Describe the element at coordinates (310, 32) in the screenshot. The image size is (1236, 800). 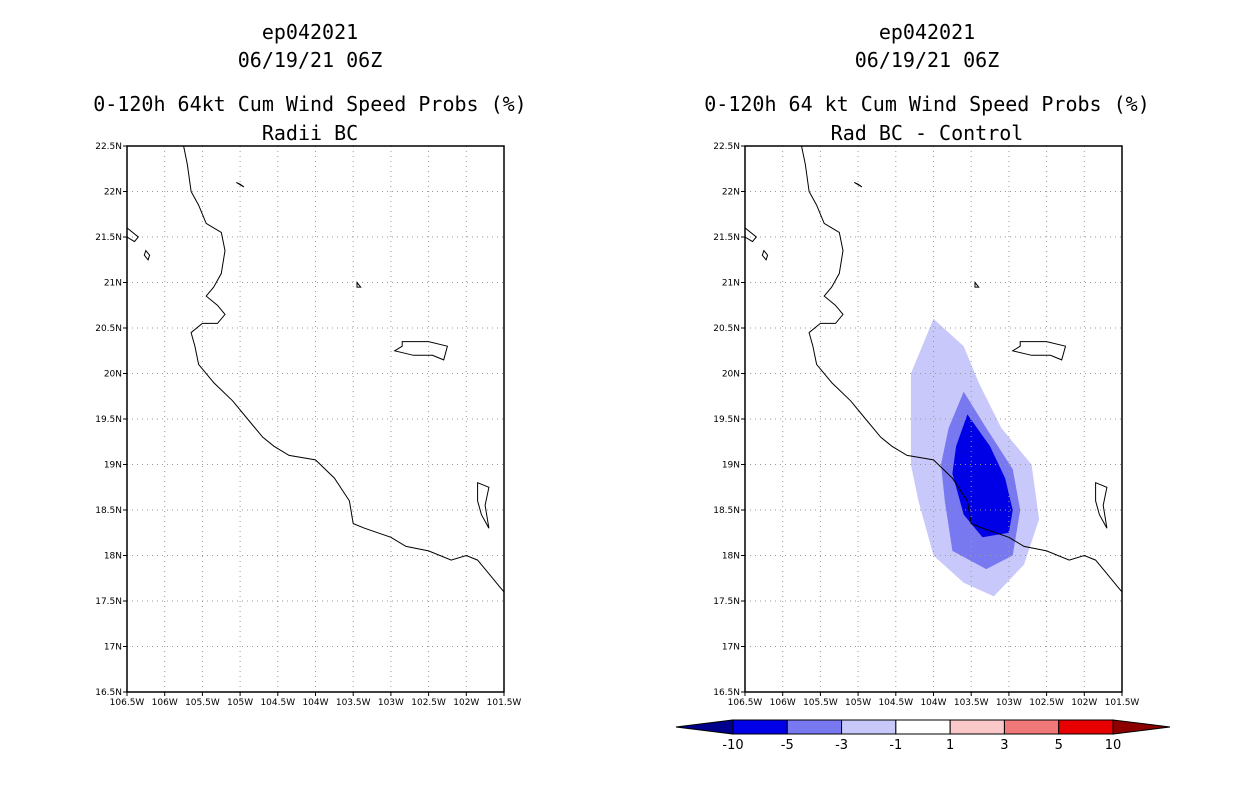
I see `panel1-title-storm: ep042021` at that location.